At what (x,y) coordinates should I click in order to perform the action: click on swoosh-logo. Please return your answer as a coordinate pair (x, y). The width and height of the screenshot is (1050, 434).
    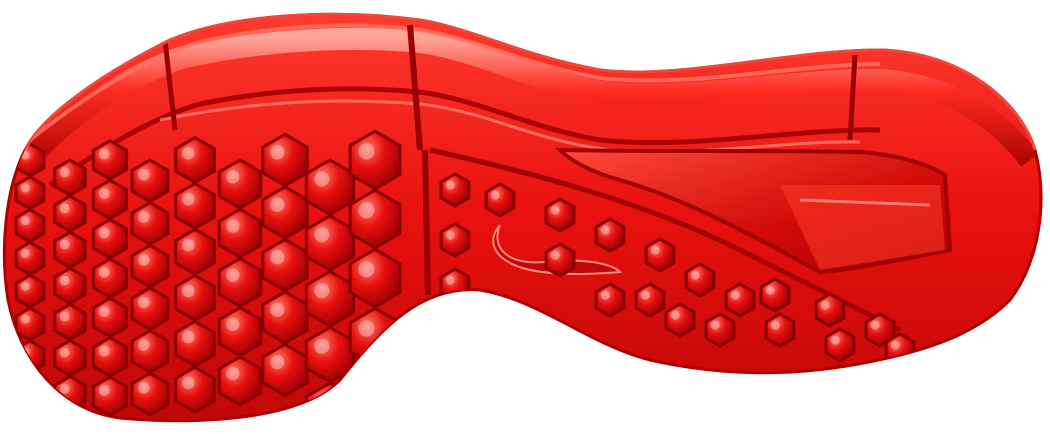
    Looking at the image, I should click on (557, 249).